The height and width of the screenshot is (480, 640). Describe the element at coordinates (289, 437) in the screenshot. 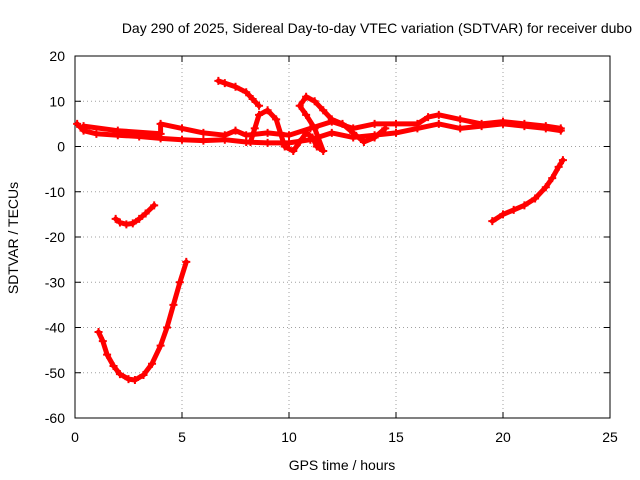

I see `x-tick-label: 10` at that location.